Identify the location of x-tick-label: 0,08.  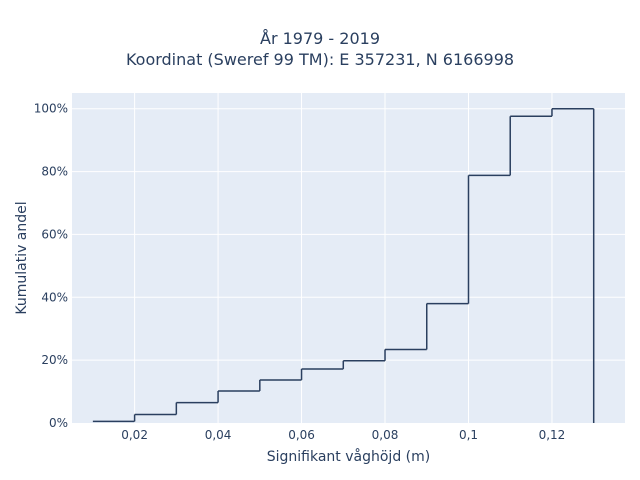
(385, 435).